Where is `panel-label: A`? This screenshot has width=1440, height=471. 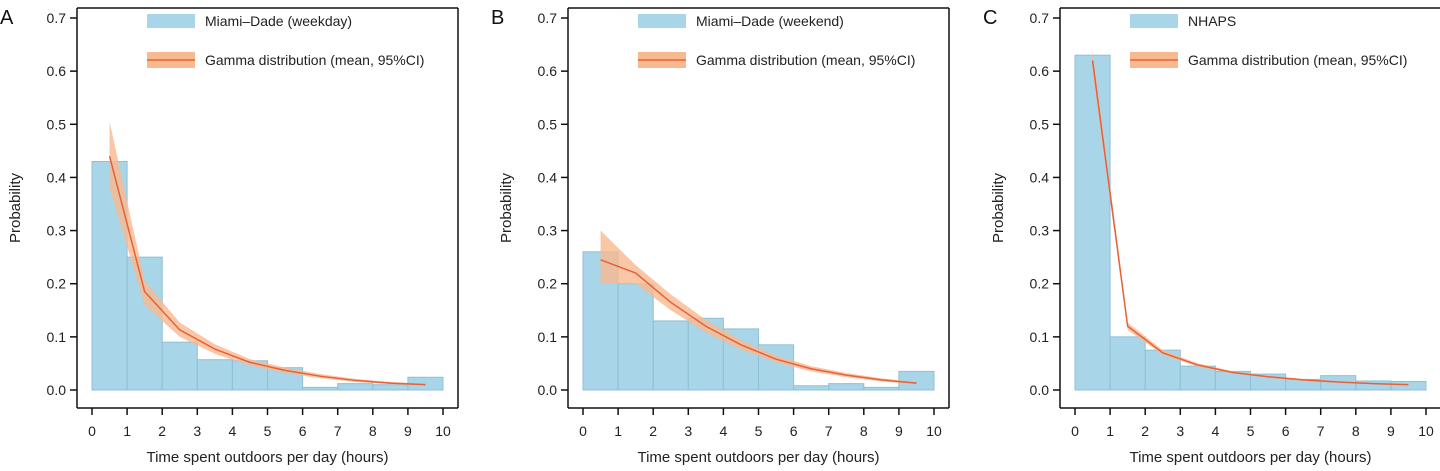 panel-label: A is located at coordinates (7, 18).